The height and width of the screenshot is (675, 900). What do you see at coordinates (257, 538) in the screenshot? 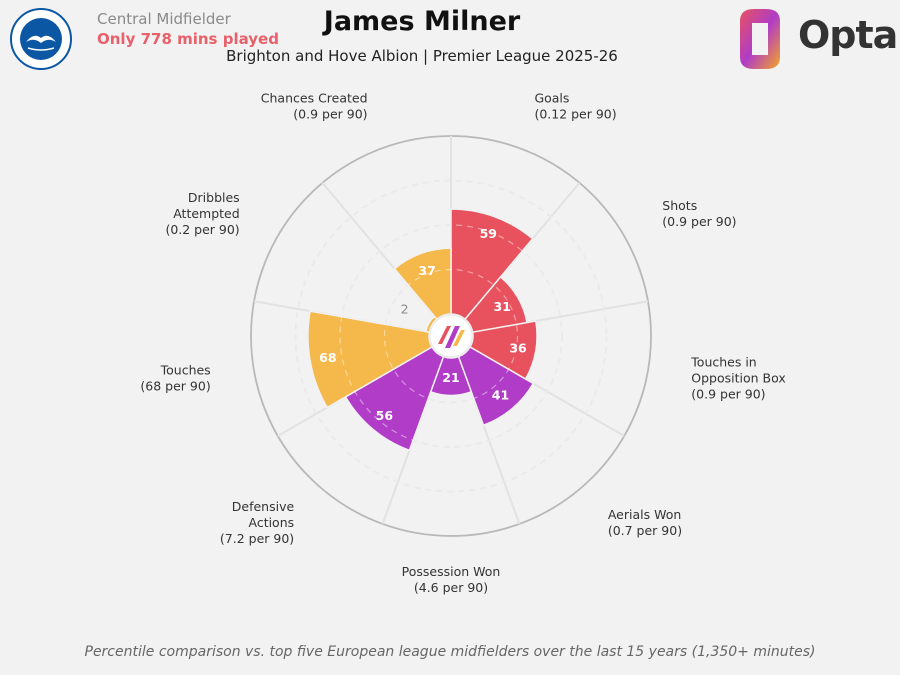
I see `category-per90: (7.2 per 90)` at bounding box center [257, 538].